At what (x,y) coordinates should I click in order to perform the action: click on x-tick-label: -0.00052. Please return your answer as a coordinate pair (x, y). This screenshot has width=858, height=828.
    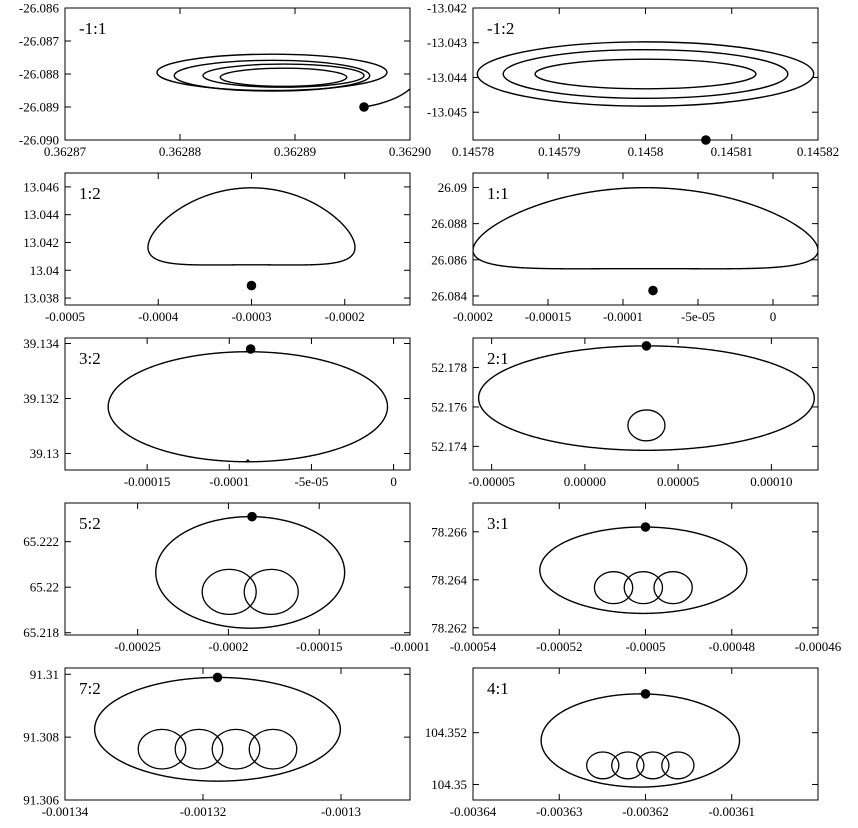
    Looking at the image, I should click on (559, 646).